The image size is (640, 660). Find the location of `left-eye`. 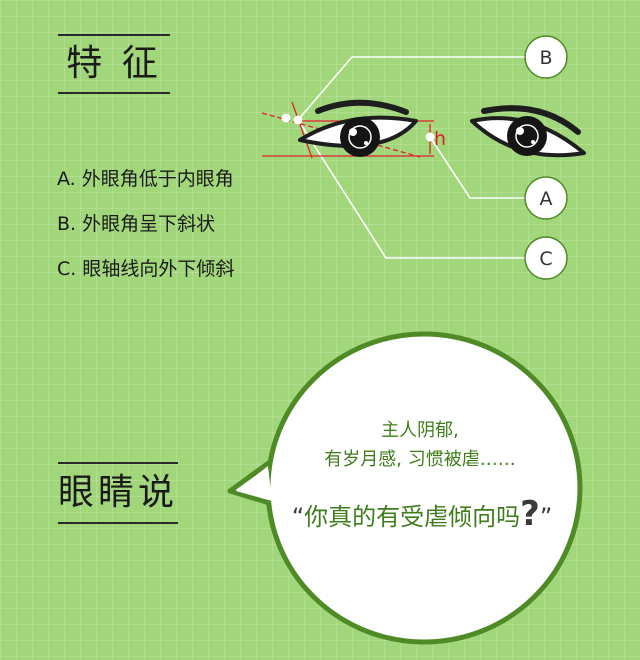

left-eye is located at coordinates (358, 128).